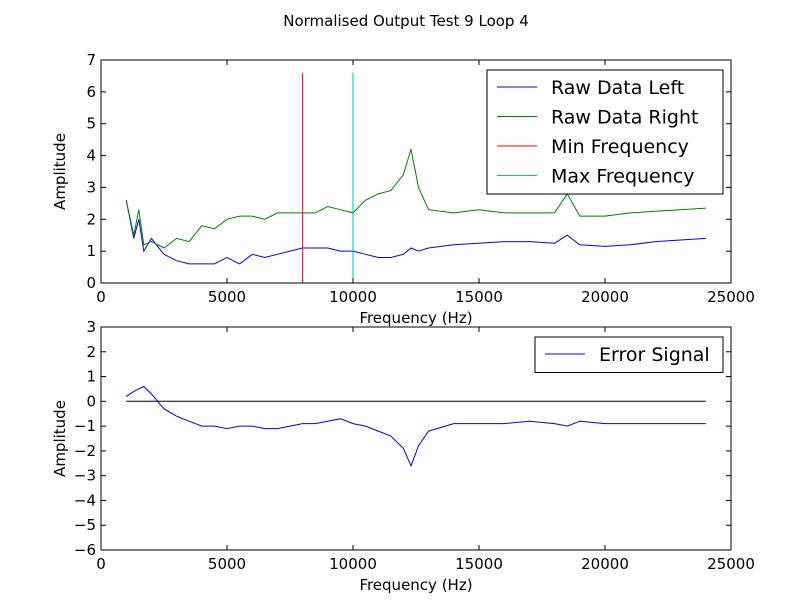 This screenshot has width=812, height=612. I want to click on legend-label: Min Frequency, so click(620, 147).